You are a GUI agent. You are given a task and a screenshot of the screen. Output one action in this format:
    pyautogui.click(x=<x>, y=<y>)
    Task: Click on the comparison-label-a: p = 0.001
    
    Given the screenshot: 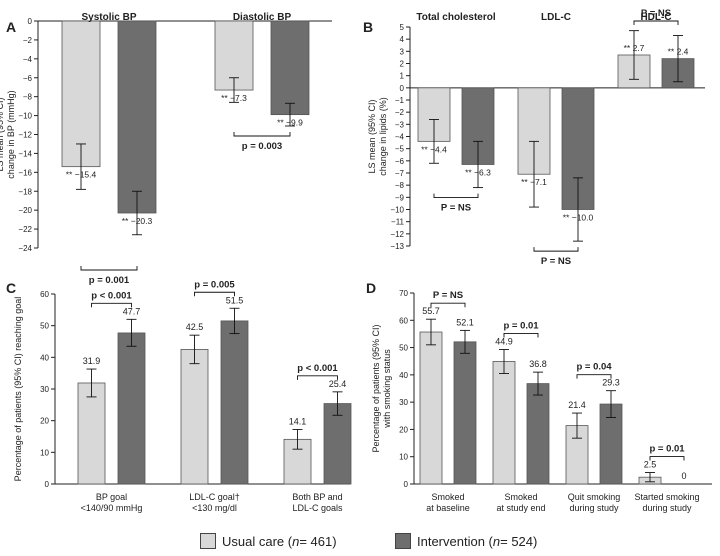 What is the action you would take?
    pyautogui.click(x=109, y=280)
    